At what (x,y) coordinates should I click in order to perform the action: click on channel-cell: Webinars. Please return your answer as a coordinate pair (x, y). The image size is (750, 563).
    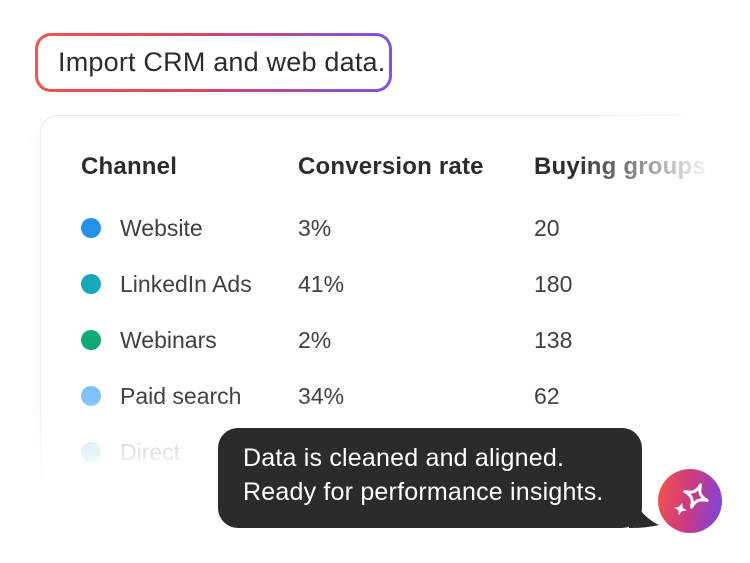
    Looking at the image, I should click on (189, 340).